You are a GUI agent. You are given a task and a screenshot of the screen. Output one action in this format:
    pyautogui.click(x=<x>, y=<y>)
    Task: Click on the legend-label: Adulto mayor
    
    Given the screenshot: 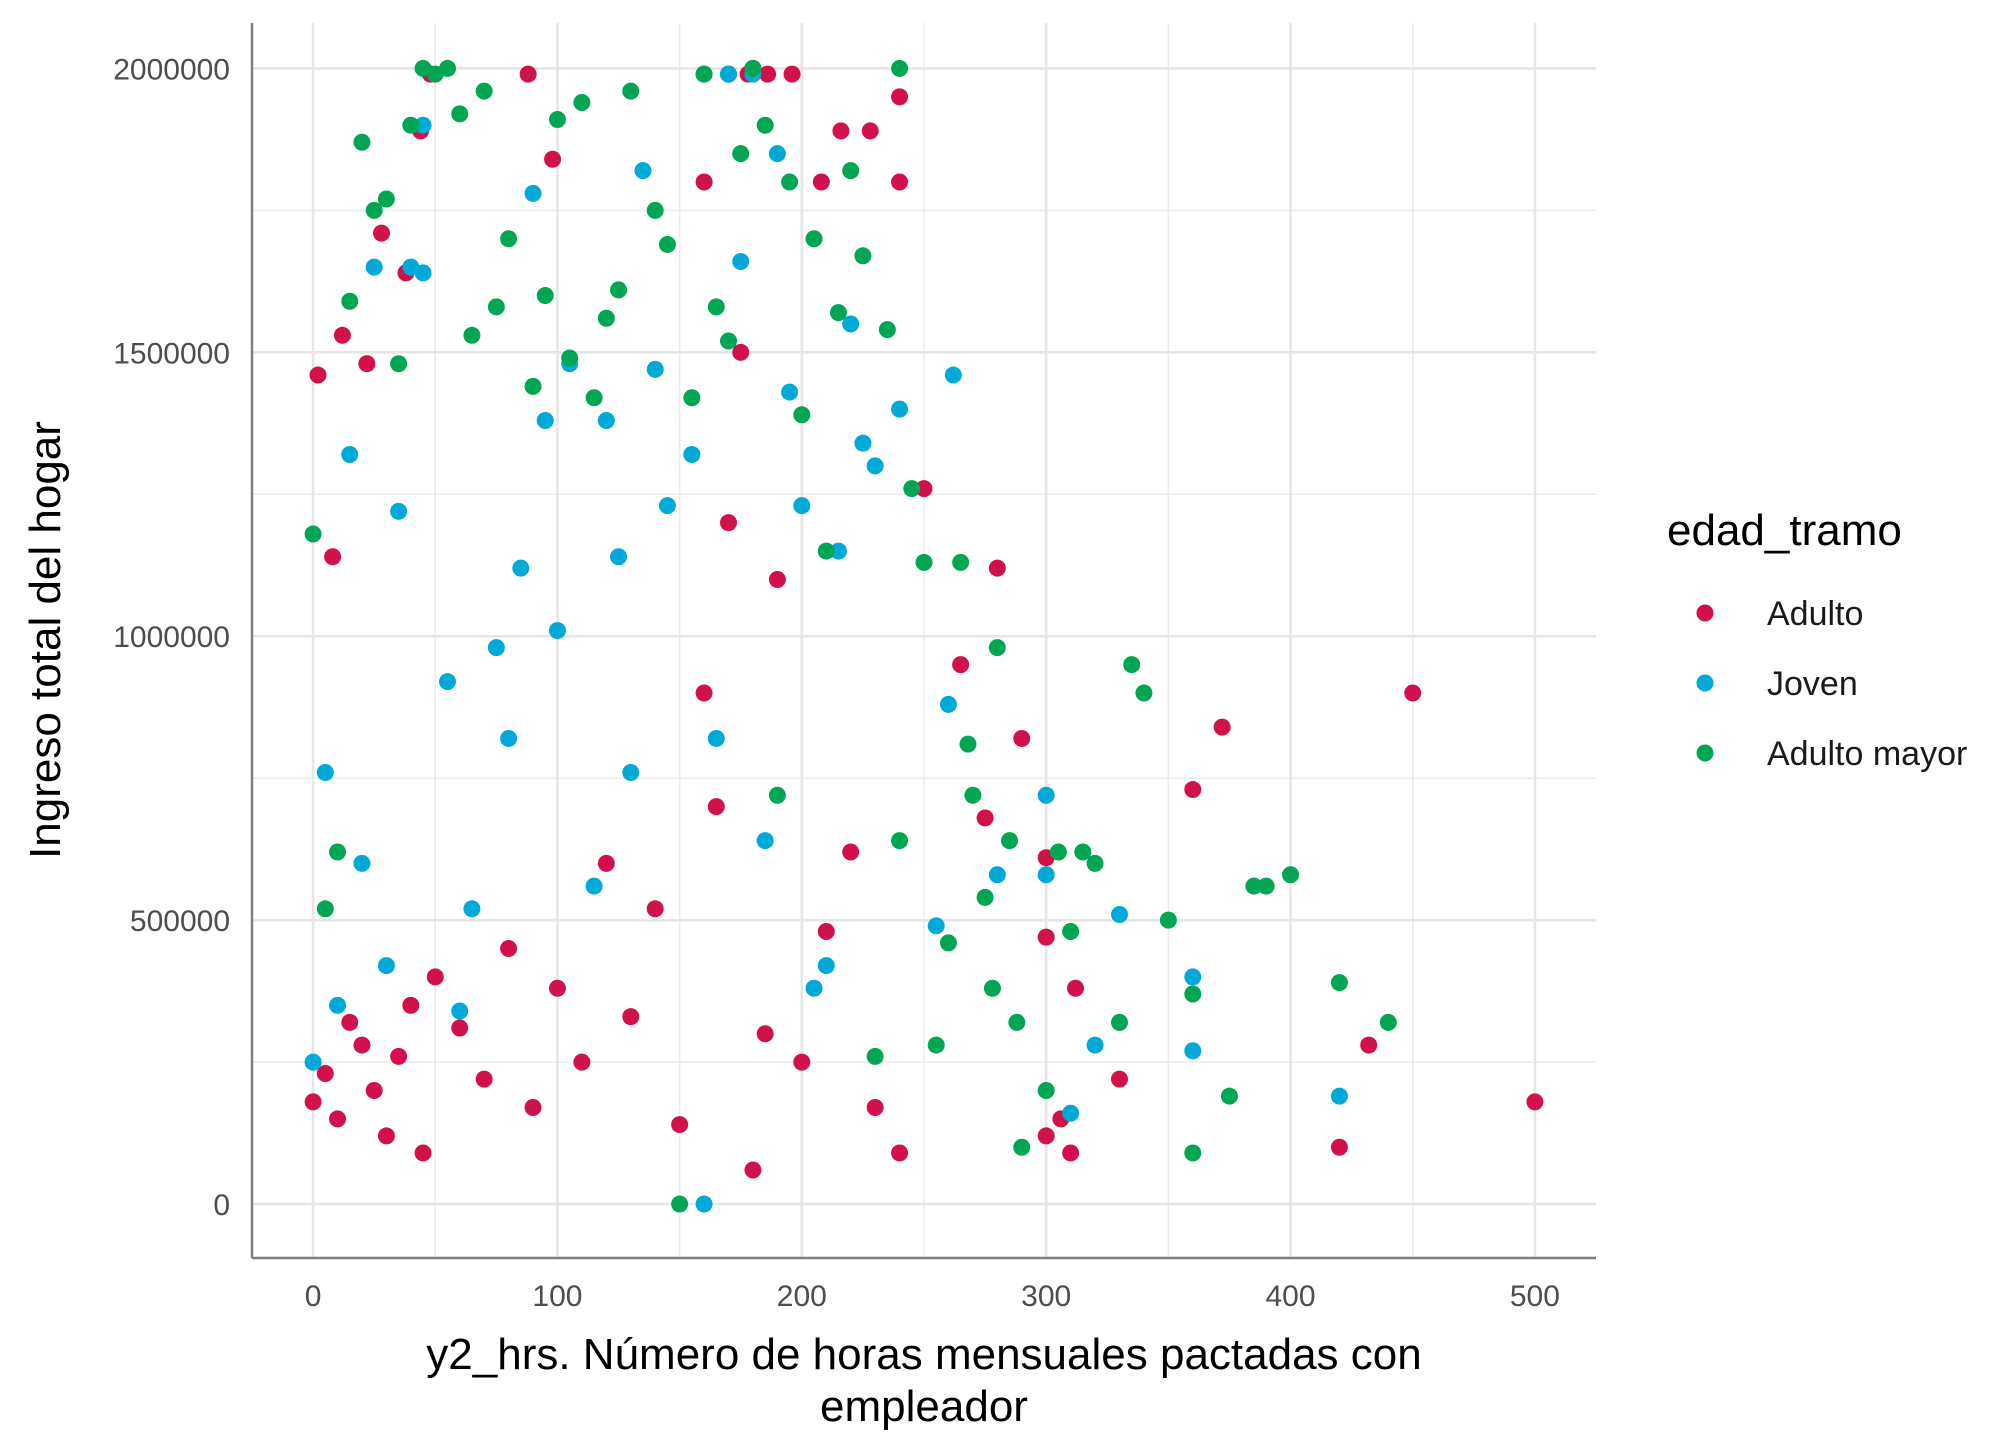 What is the action you would take?
    pyautogui.click(x=1867, y=754)
    